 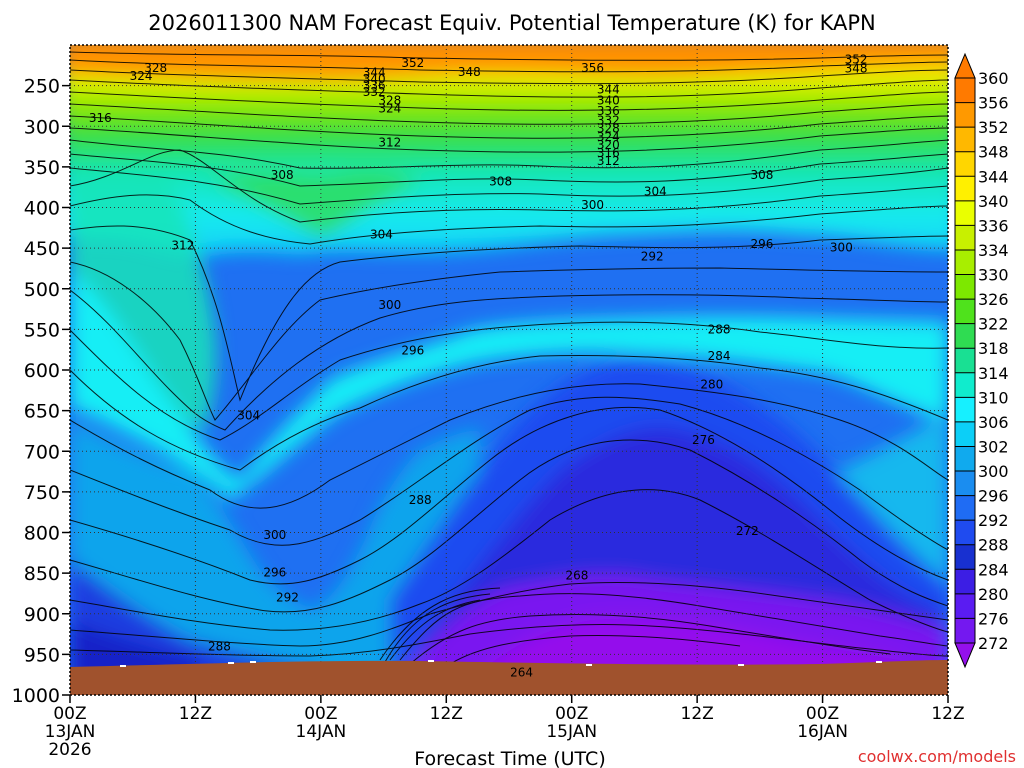 I want to click on contour-label: 340, so click(x=374, y=79).